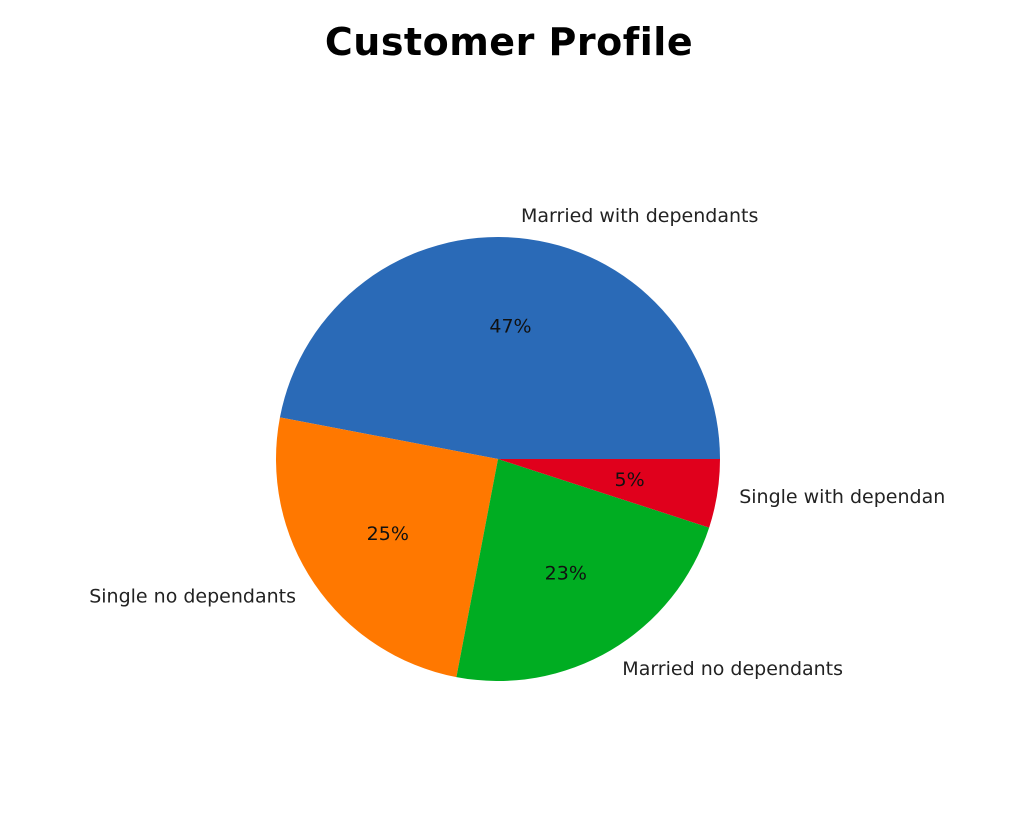 This screenshot has height=831, width=1018. What do you see at coordinates (630, 480) in the screenshot?
I see `pie-percent-label-3: 5%` at bounding box center [630, 480].